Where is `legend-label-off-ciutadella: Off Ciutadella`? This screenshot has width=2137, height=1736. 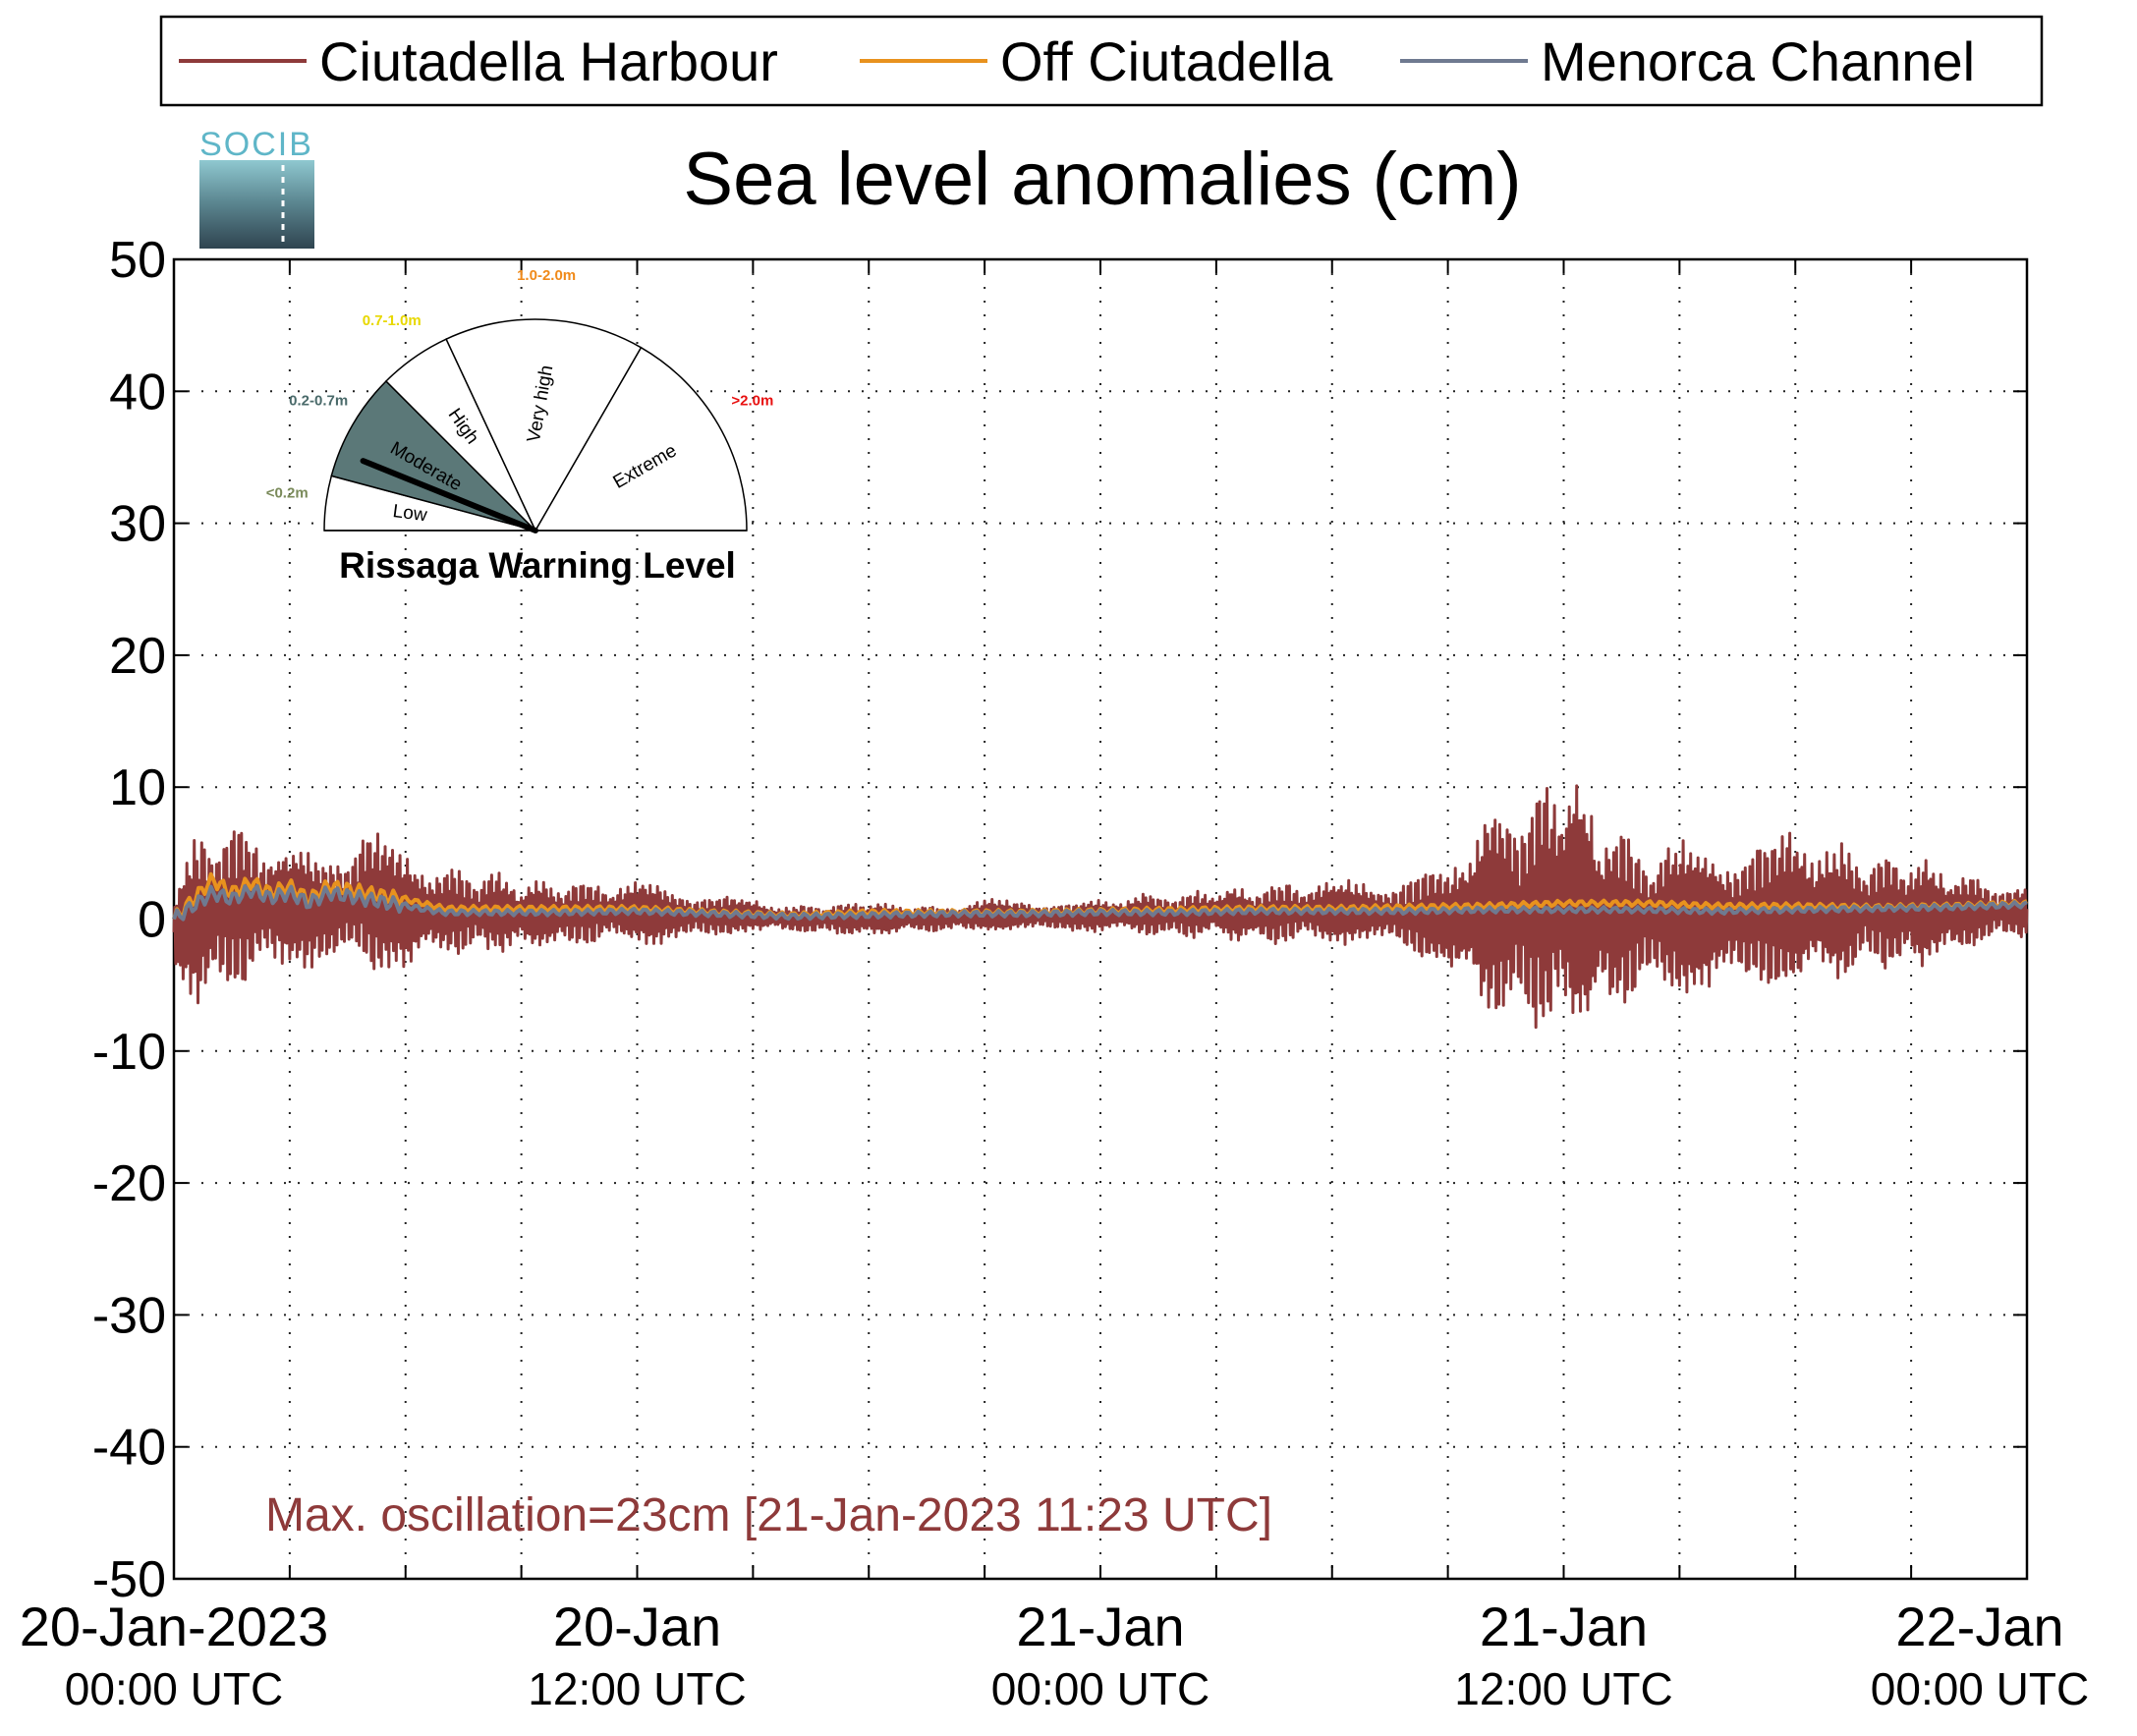
legend-label-off-ciutadella: Off Ciutadella is located at coordinates (1166, 61).